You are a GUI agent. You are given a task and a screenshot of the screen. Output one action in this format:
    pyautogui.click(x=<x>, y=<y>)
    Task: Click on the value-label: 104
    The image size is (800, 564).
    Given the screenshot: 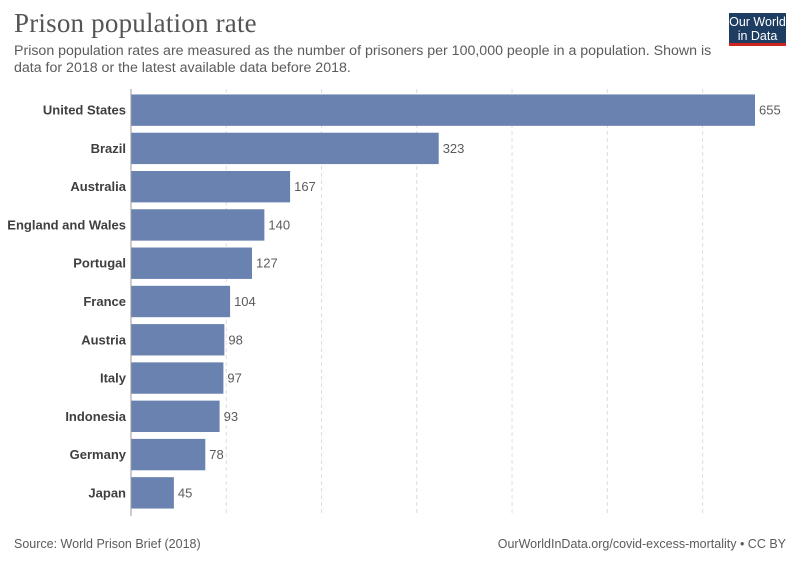 What is the action you would take?
    pyautogui.click(x=245, y=301)
    